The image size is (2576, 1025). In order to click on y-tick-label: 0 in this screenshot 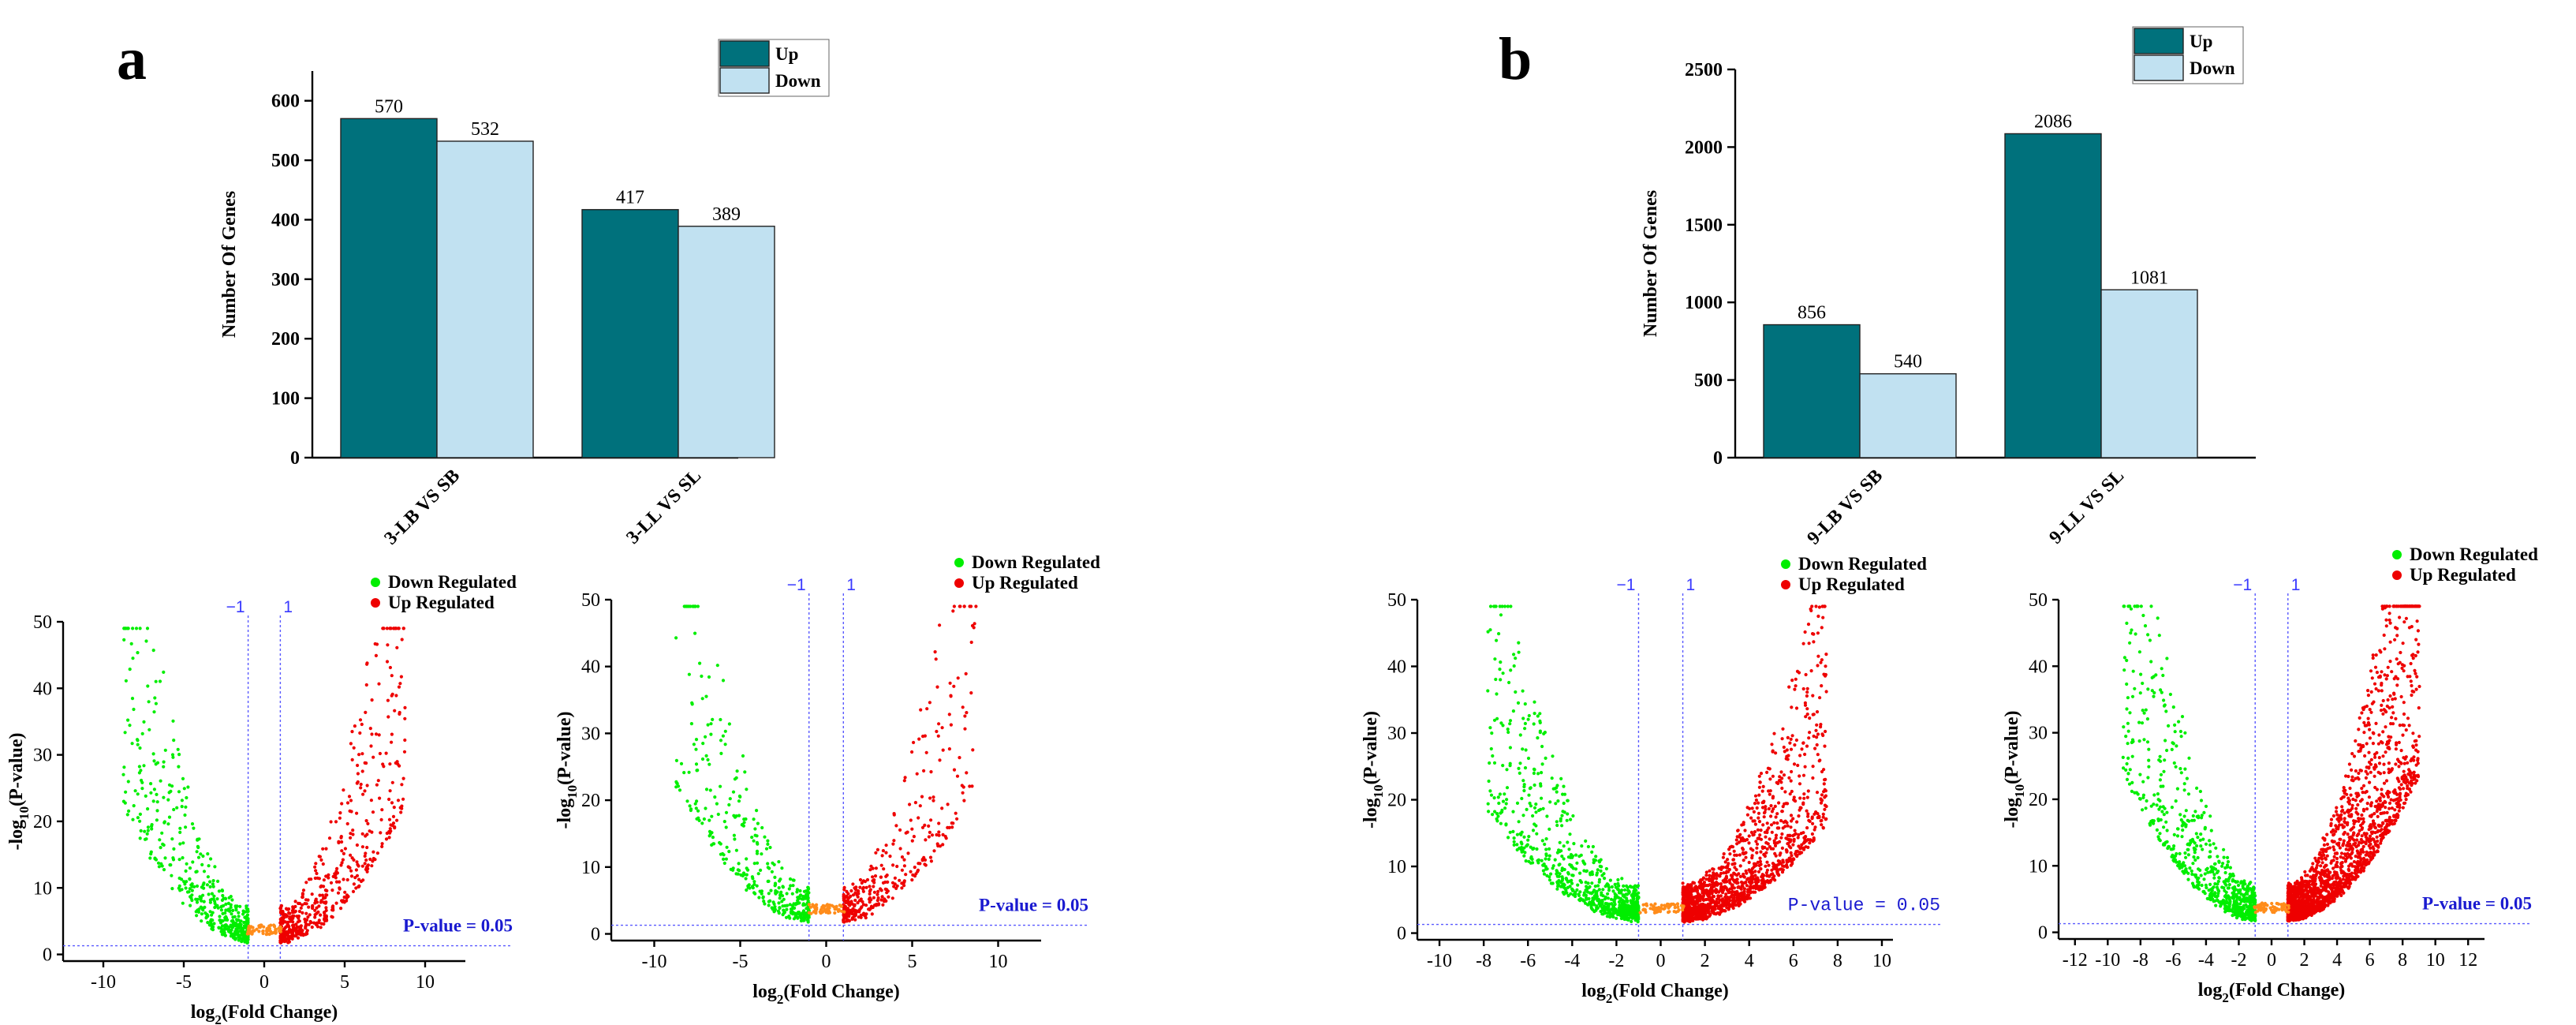, I will do `click(2043, 933)`.